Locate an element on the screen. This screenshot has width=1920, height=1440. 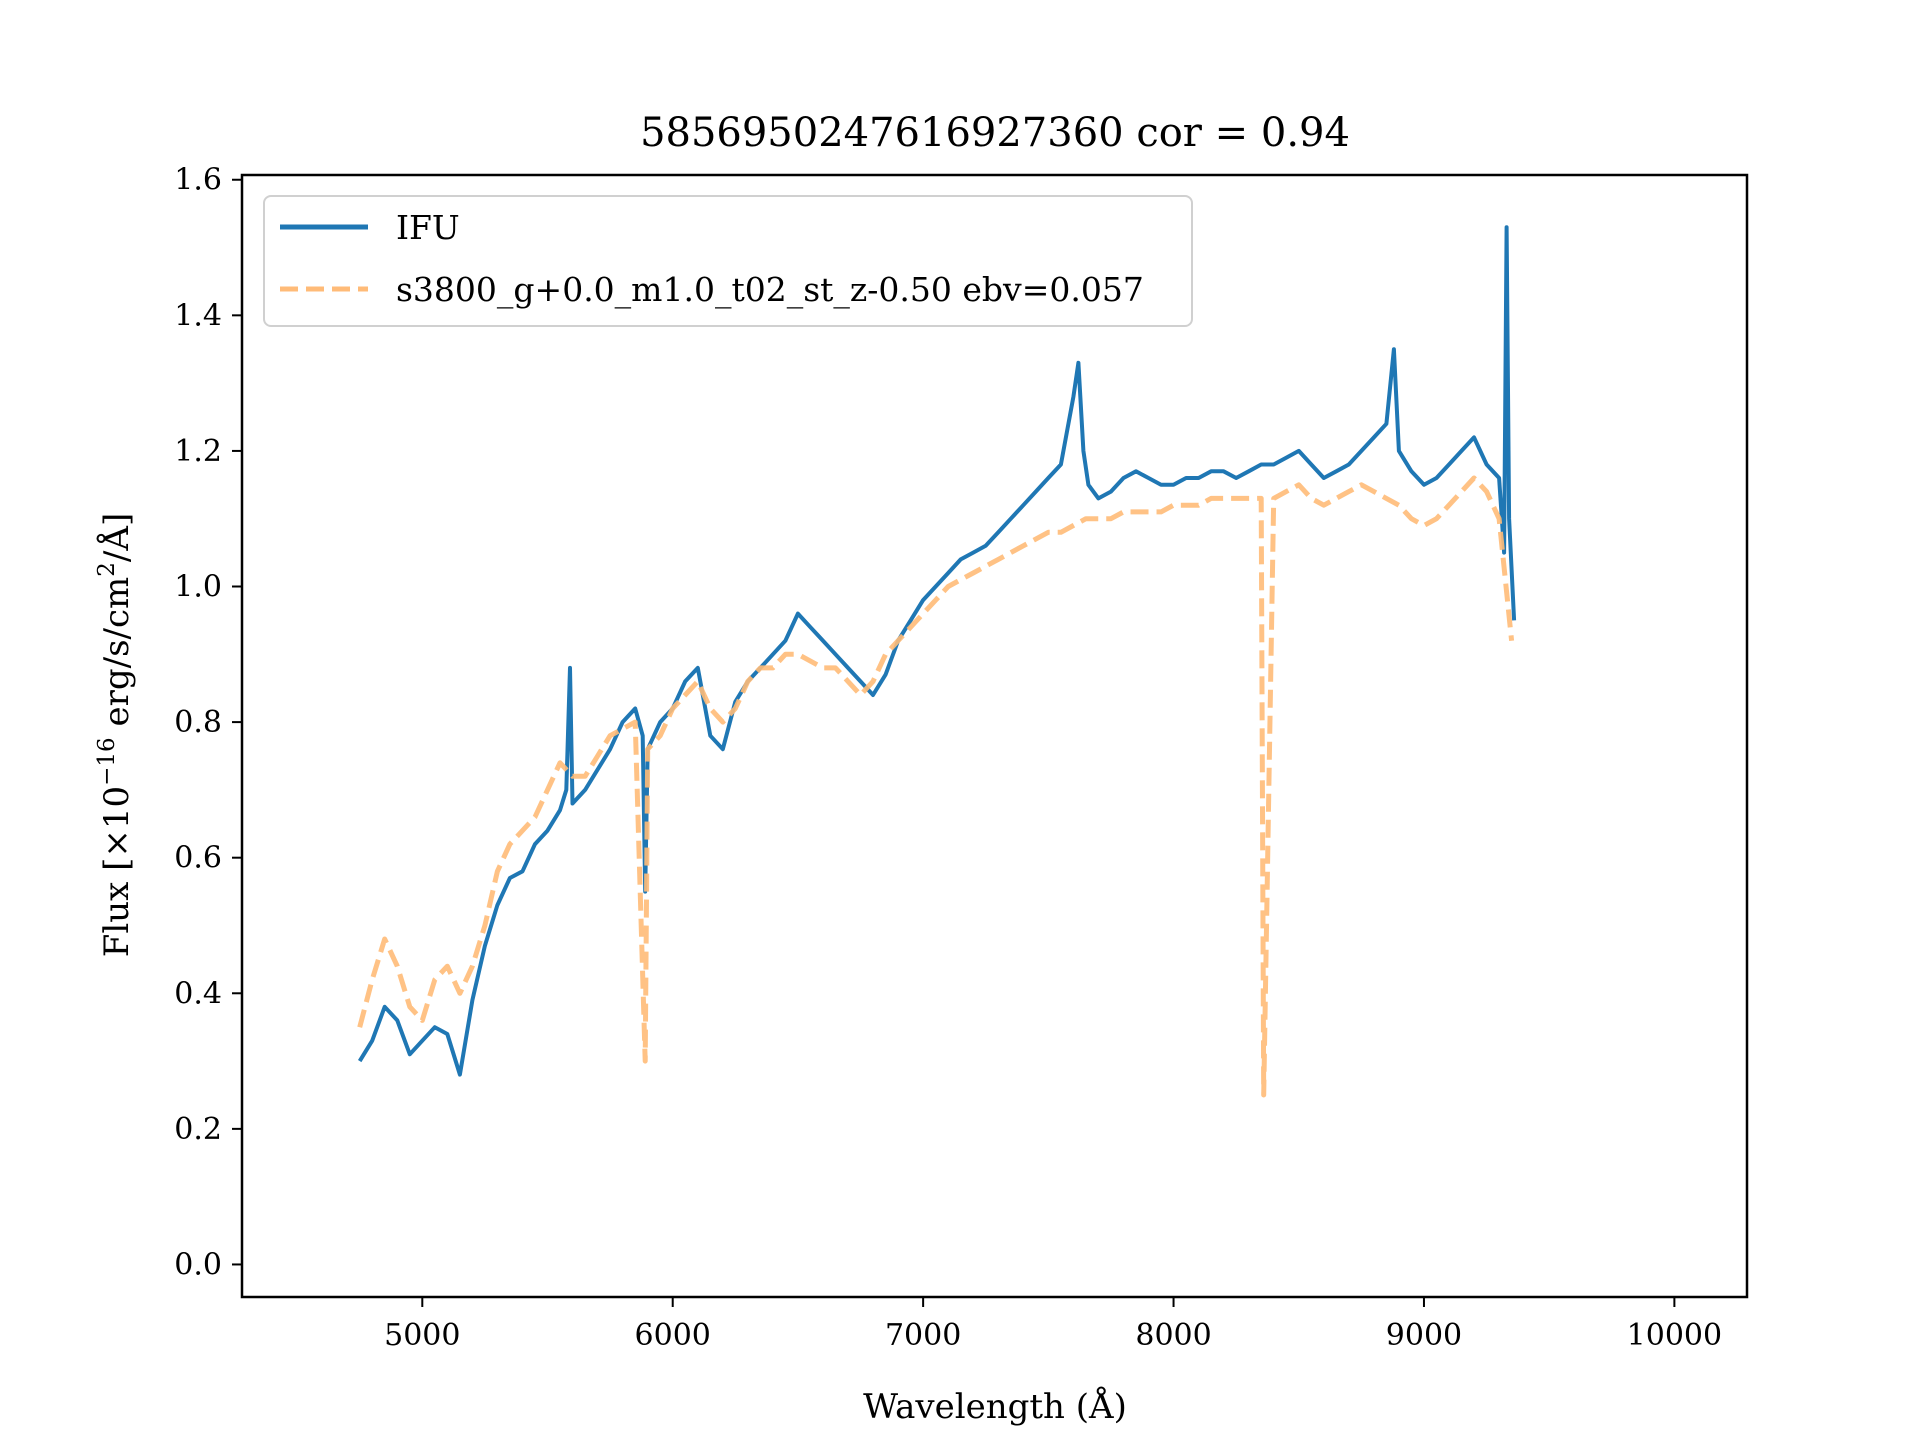
legend-label-model: s3800_g+0.0_m1.0_t02_st_z-0.50 ebv=0.057 is located at coordinates (770, 290).